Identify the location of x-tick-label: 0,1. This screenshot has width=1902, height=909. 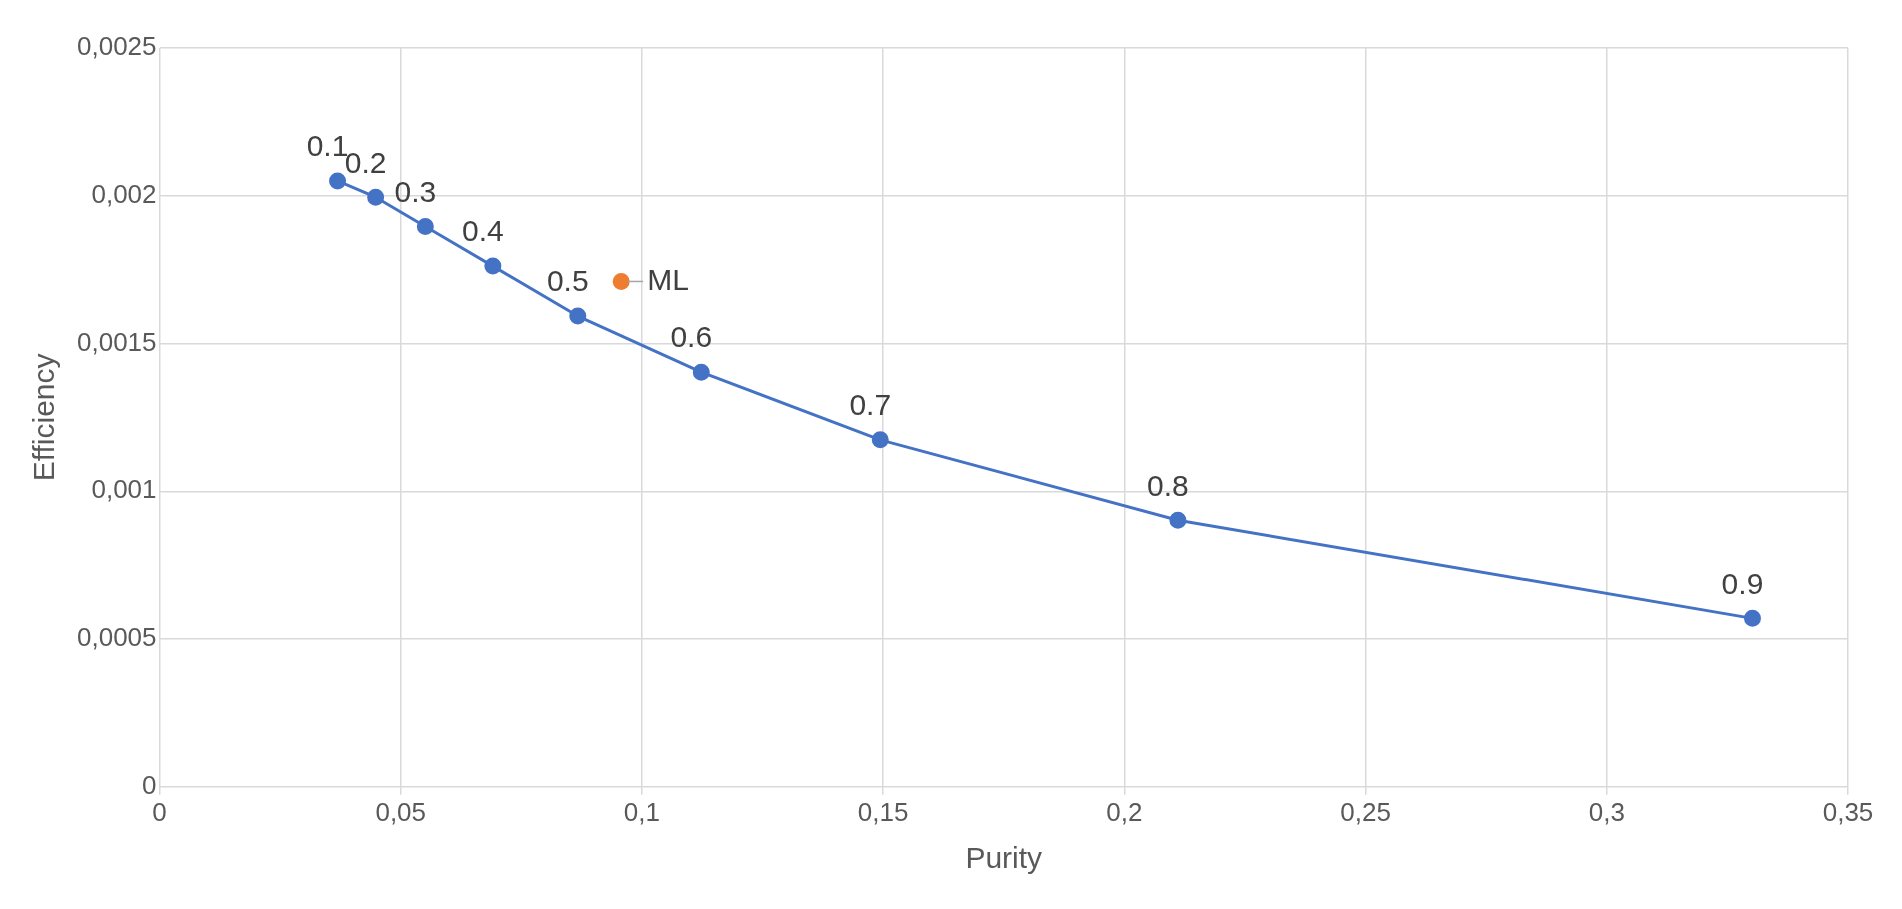
(642, 811).